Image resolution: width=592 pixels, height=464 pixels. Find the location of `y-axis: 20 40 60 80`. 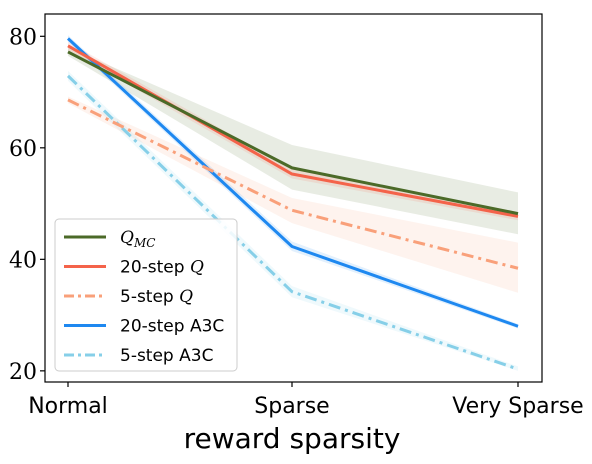

y-axis: 20 40 60 80 is located at coordinates (27, 205).